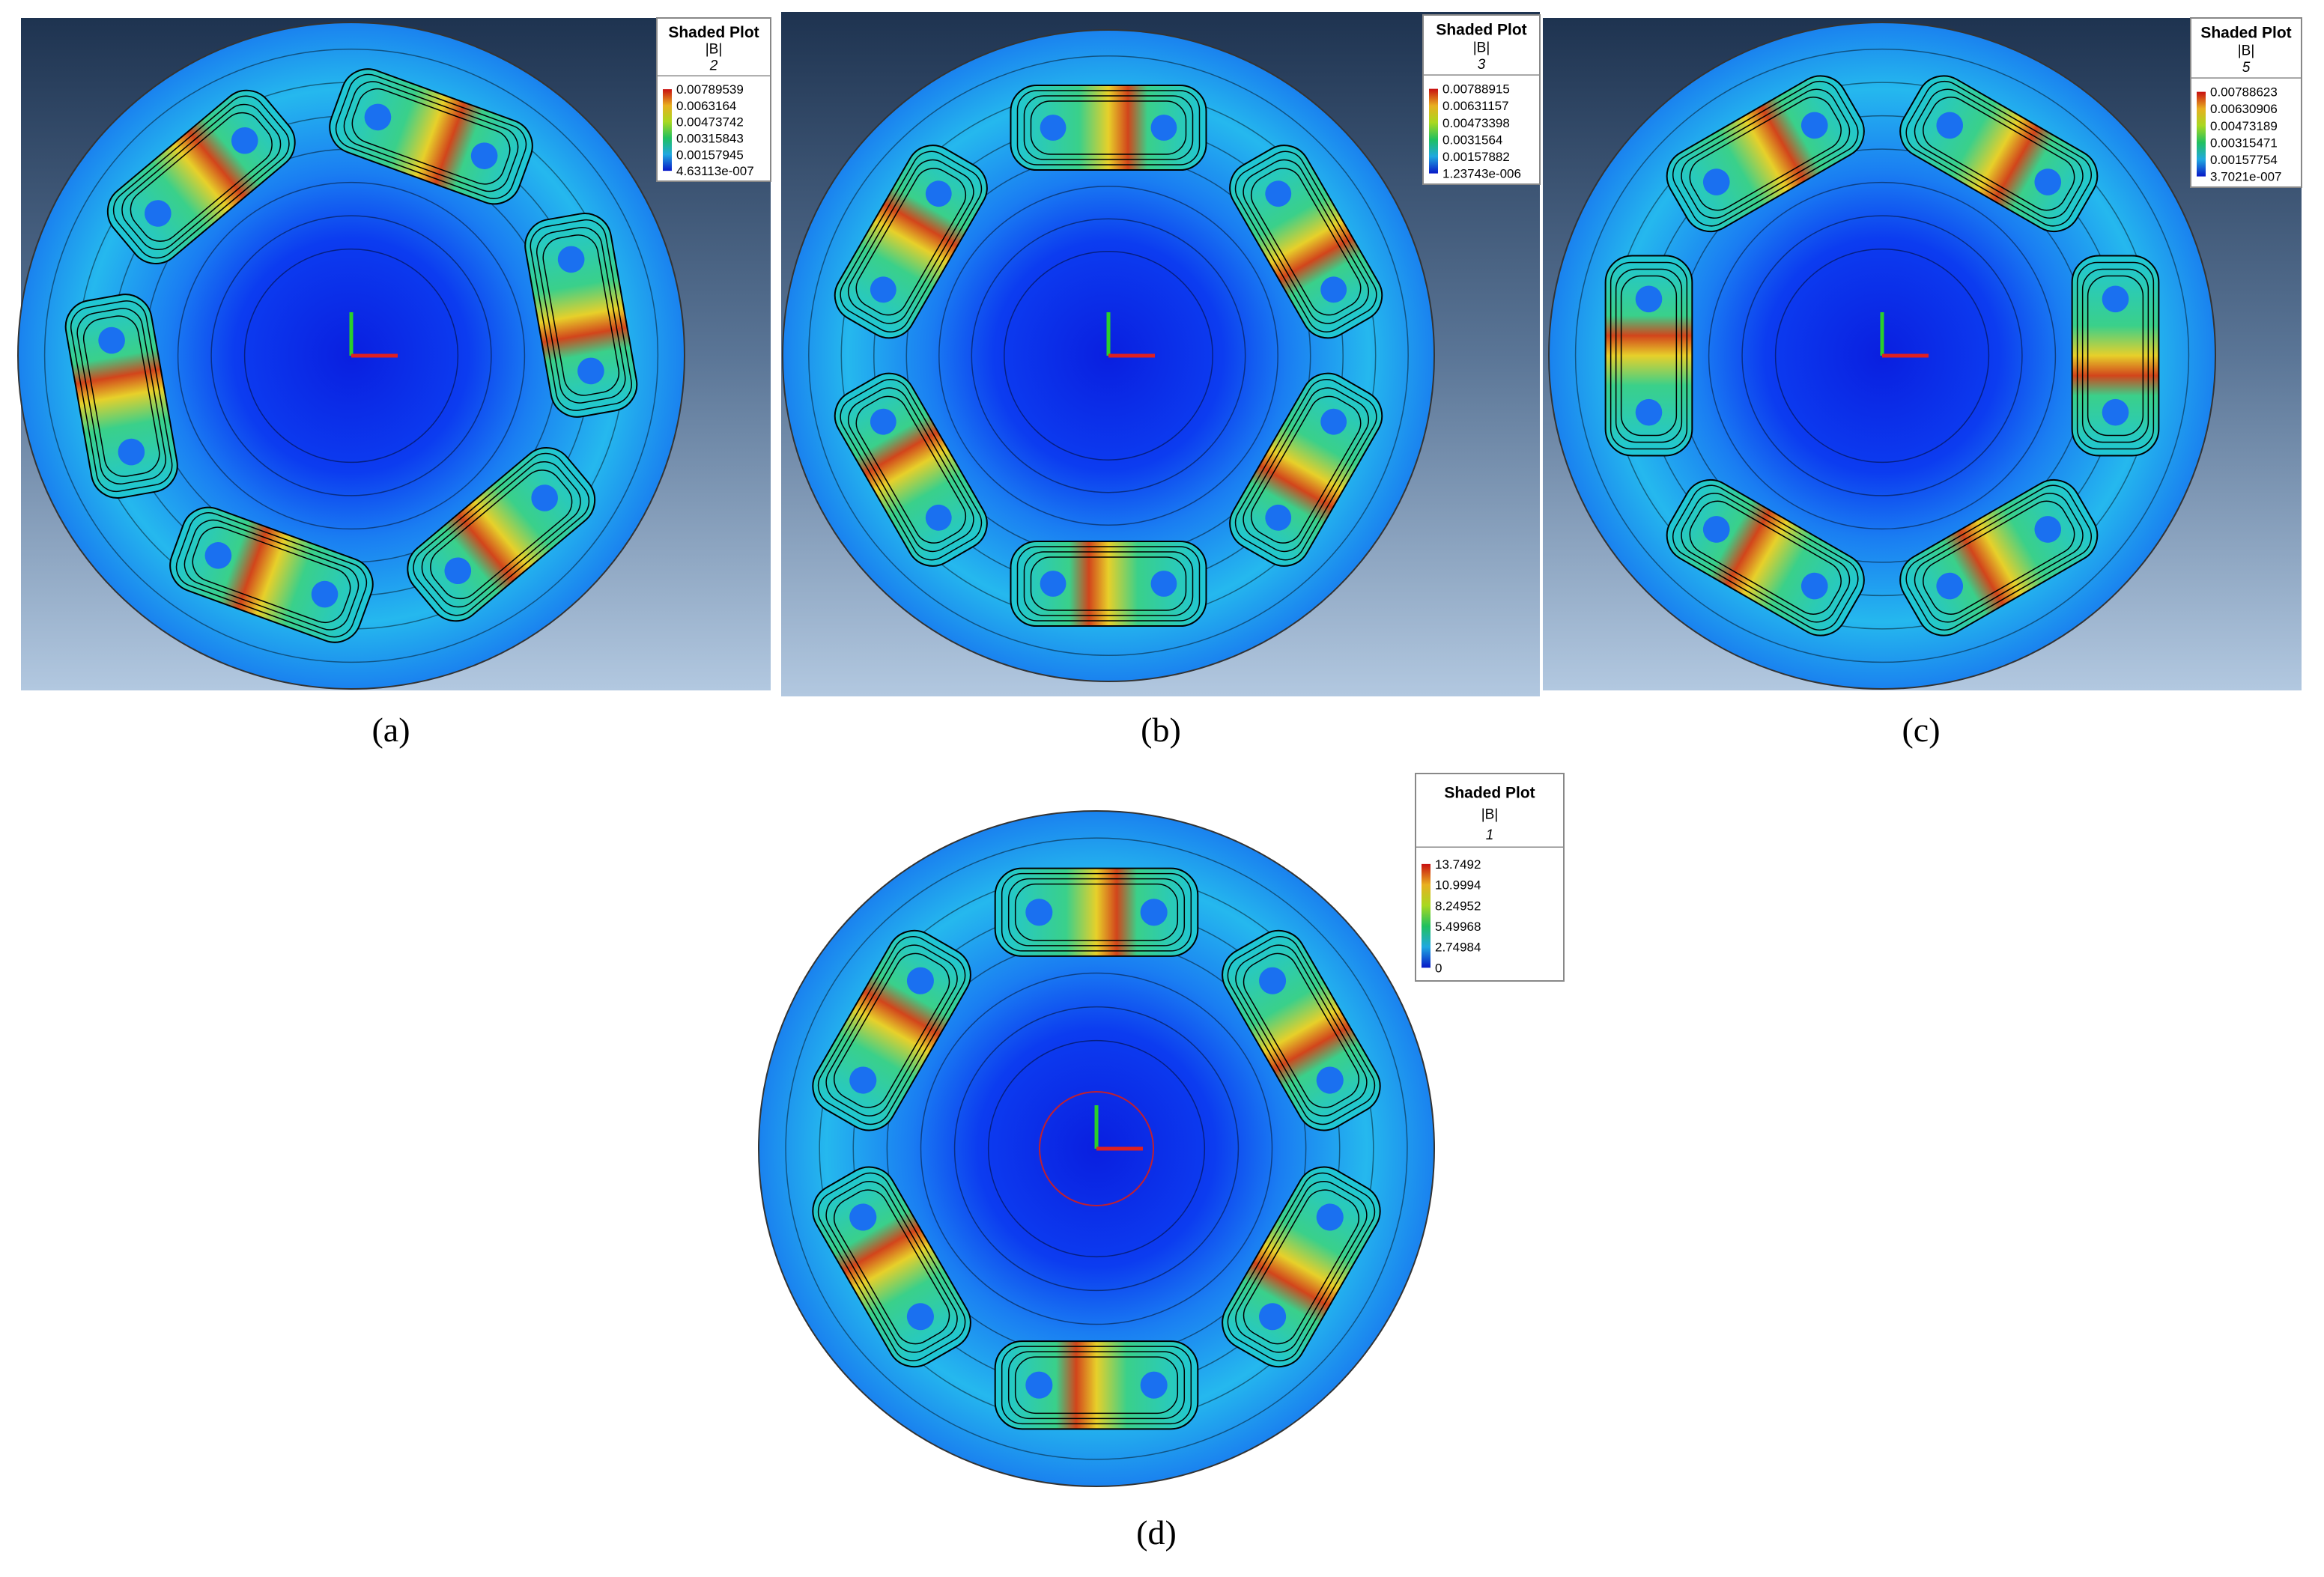 The width and height of the screenshot is (2324, 1577). What do you see at coordinates (1426, 915) in the screenshot?
I see `legend-colorbar` at bounding box center [1426, 915].